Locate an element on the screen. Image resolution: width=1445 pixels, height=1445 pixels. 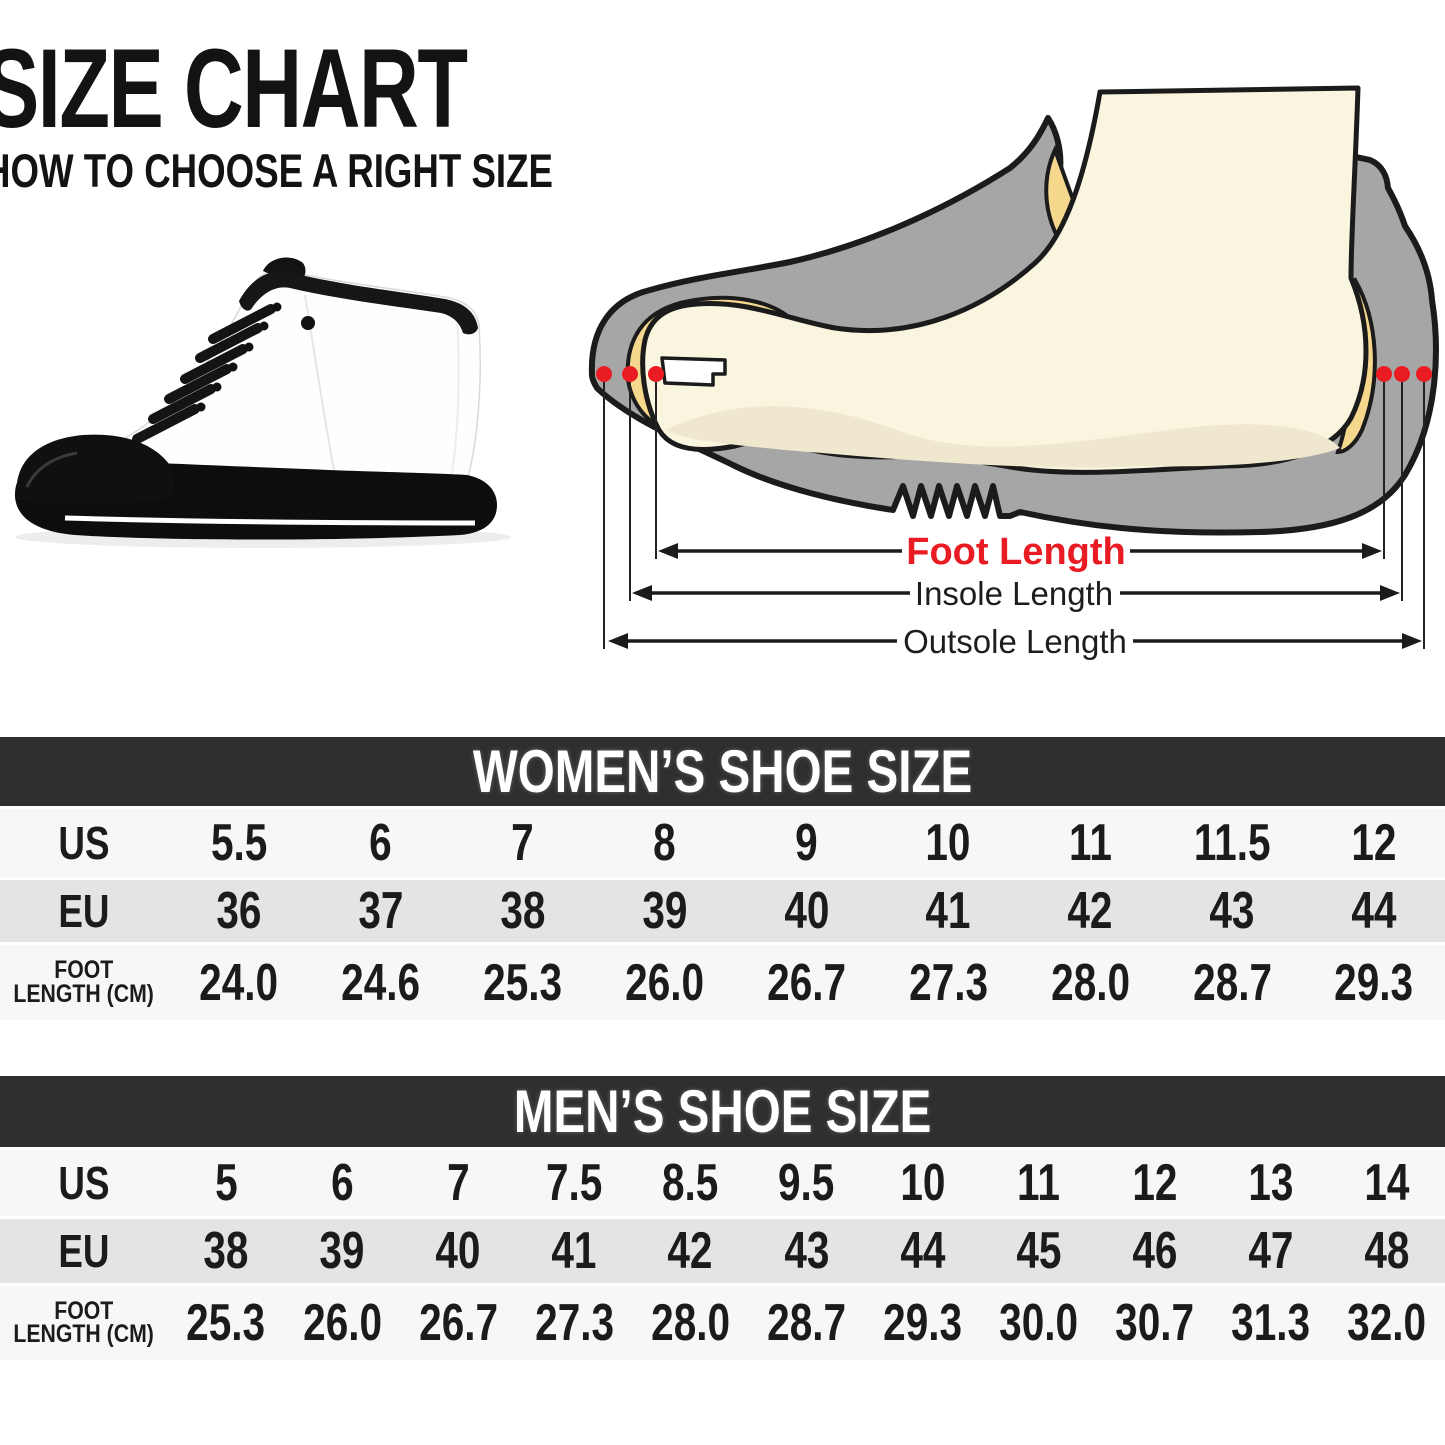
laces is located at coordinates (204, 374).